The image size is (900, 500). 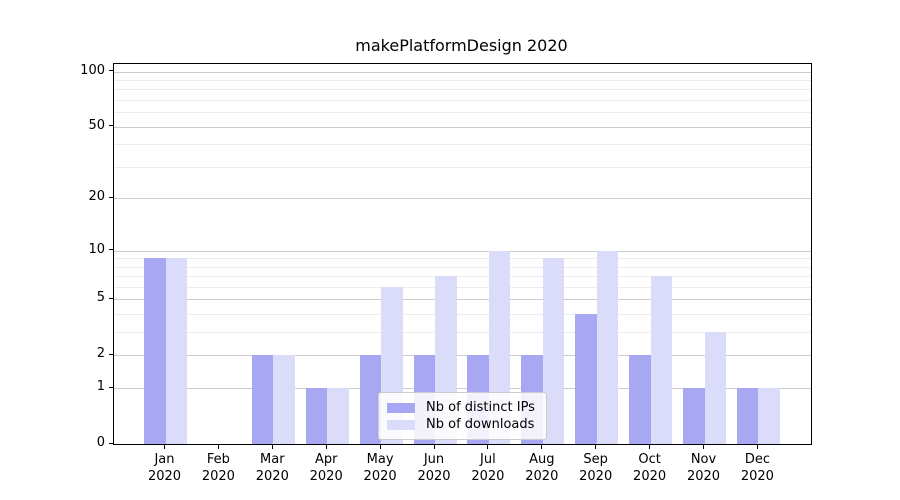 I want to click on y-tick-label: 1, so click(x=100, y=387).